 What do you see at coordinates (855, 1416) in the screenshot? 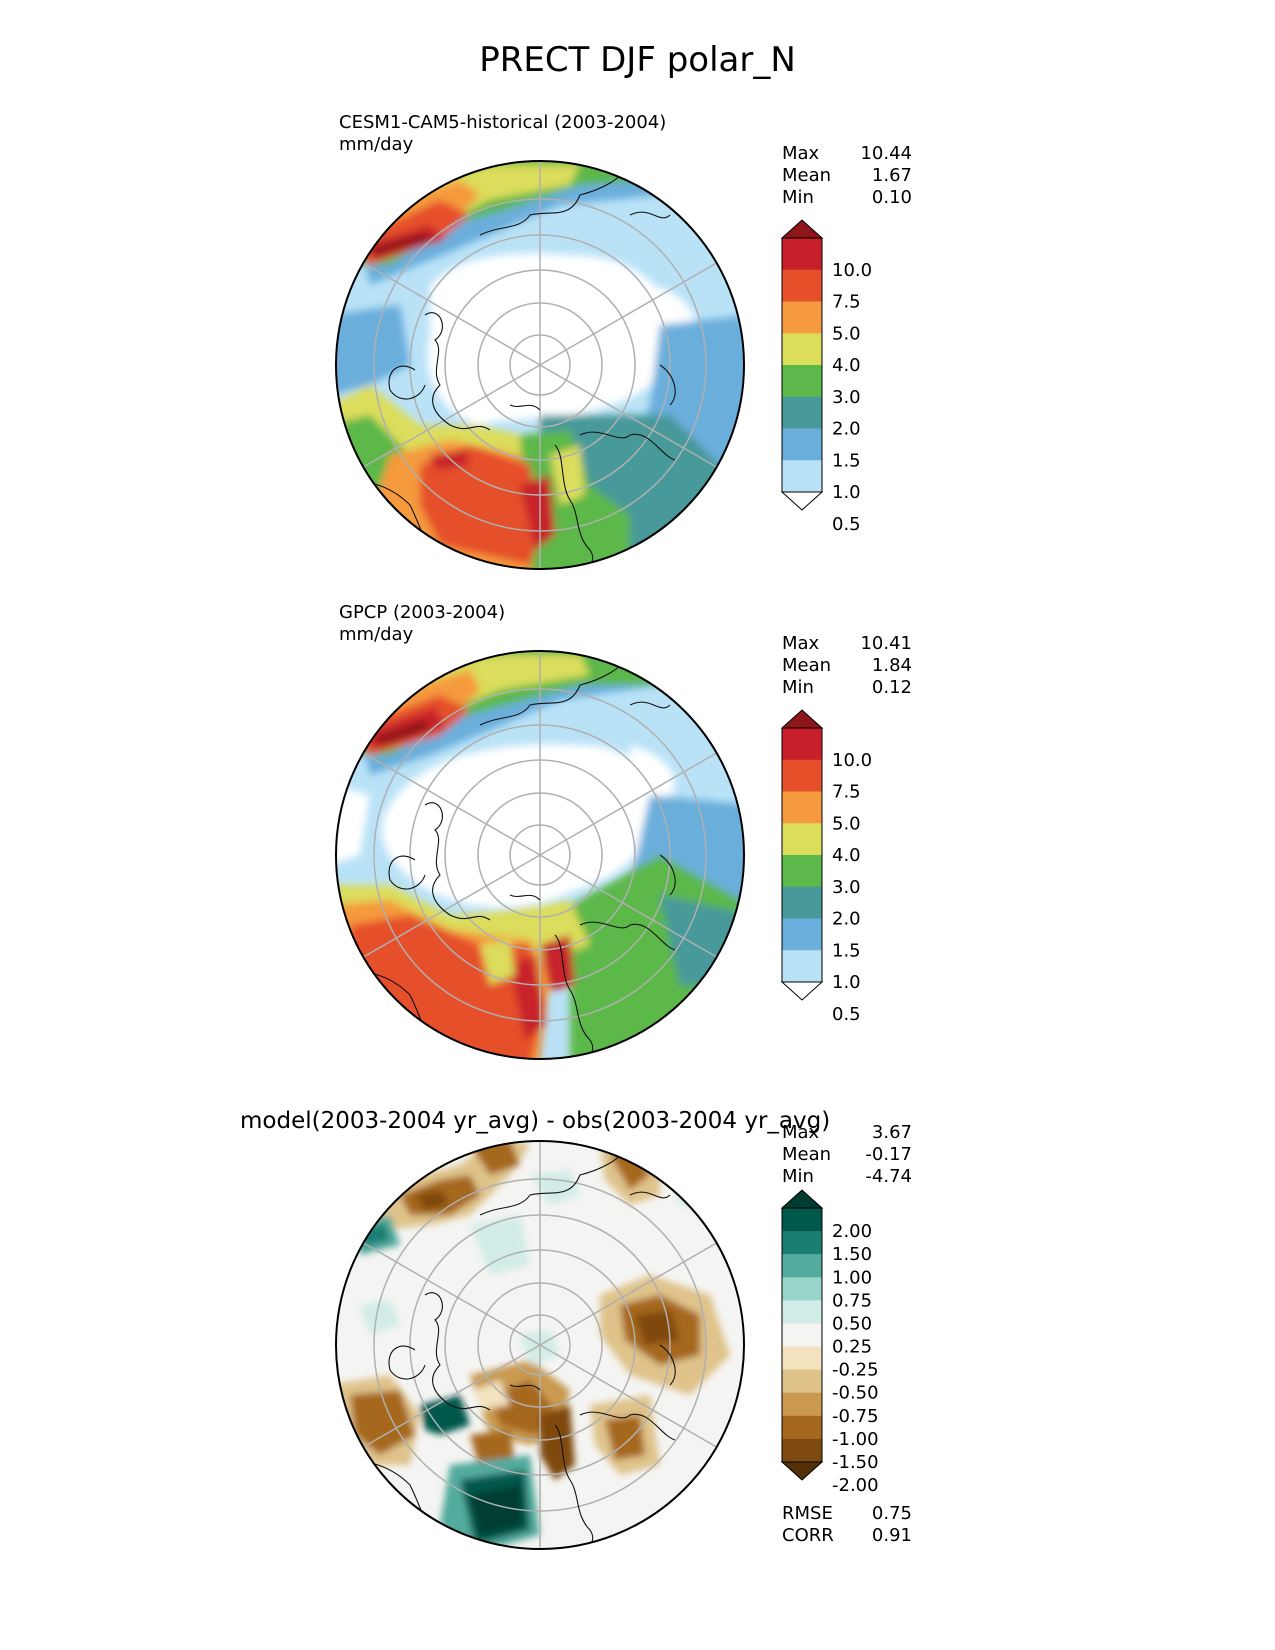
I see `colorbar-tick-label: -0.75` at bounding box center [855, 1416].